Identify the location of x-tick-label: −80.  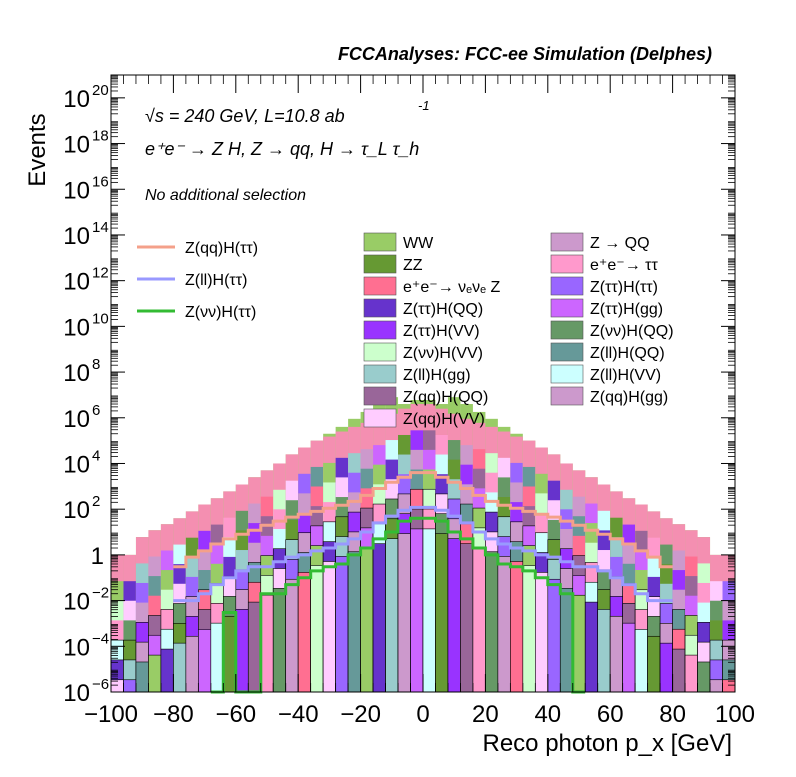
(173, 714).